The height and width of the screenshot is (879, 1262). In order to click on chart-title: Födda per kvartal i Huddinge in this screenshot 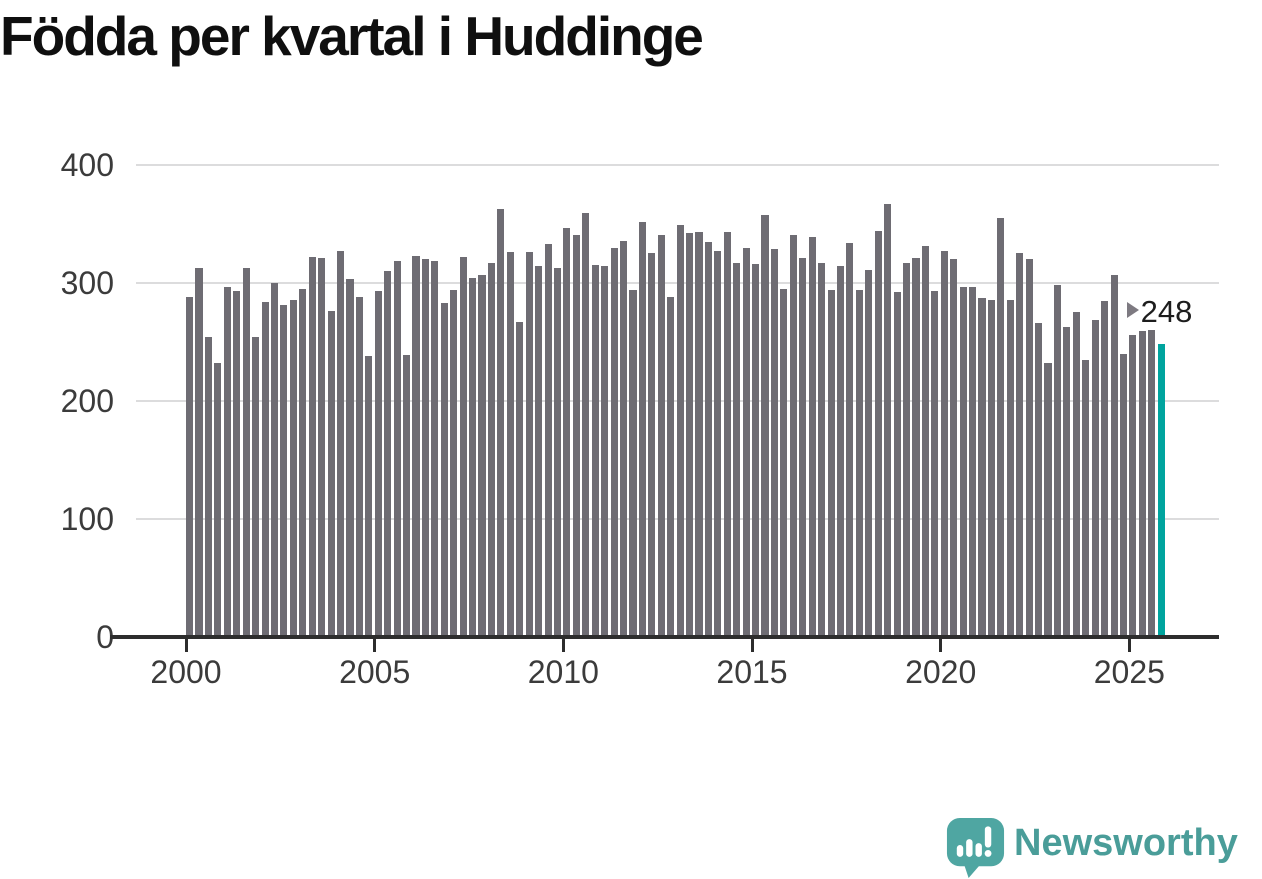, I will do `click(352, 36)`.